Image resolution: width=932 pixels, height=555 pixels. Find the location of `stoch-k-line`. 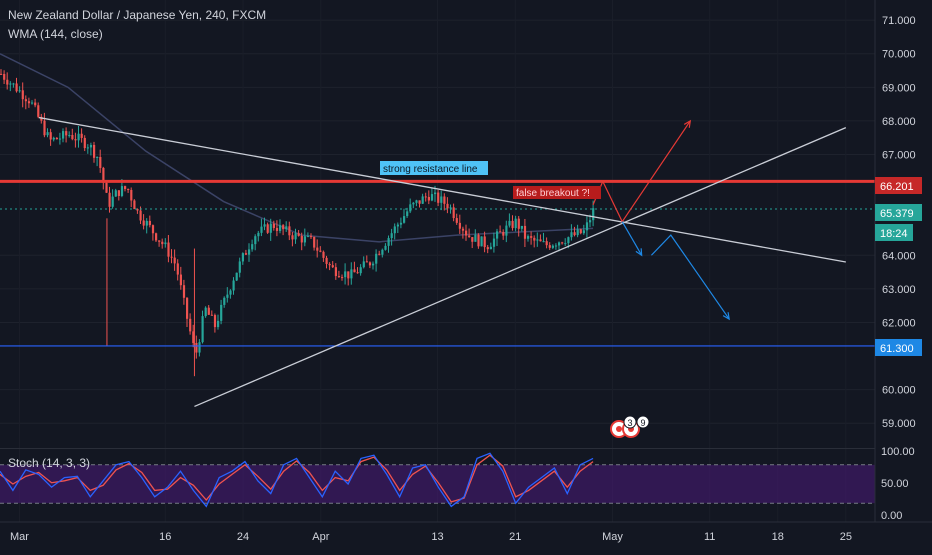

stoch-k-line is located at coordinates (297, 480).